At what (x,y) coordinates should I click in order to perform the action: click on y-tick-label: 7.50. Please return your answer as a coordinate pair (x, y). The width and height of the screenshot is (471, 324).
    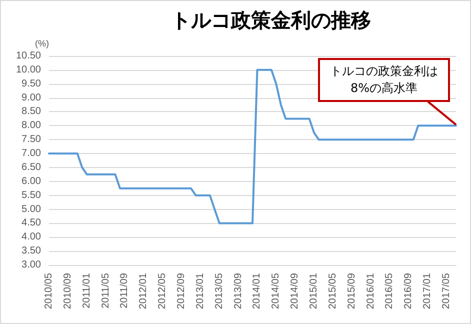
    Looking at the image, I should click on (32, 140).